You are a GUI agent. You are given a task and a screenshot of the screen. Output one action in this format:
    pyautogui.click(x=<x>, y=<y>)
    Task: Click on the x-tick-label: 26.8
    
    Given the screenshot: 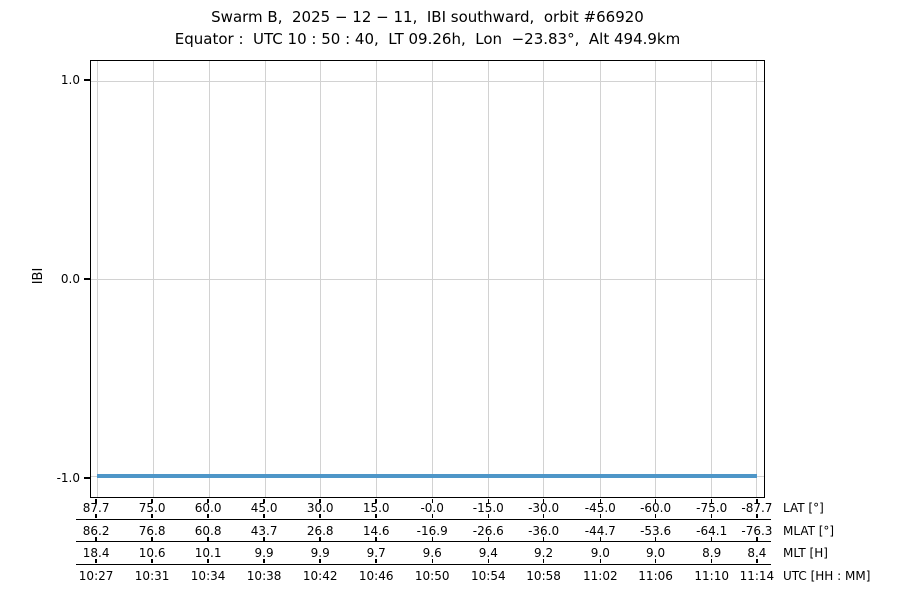 What is the action you would take?
    pyautogui.click(x=320, y=530)
    